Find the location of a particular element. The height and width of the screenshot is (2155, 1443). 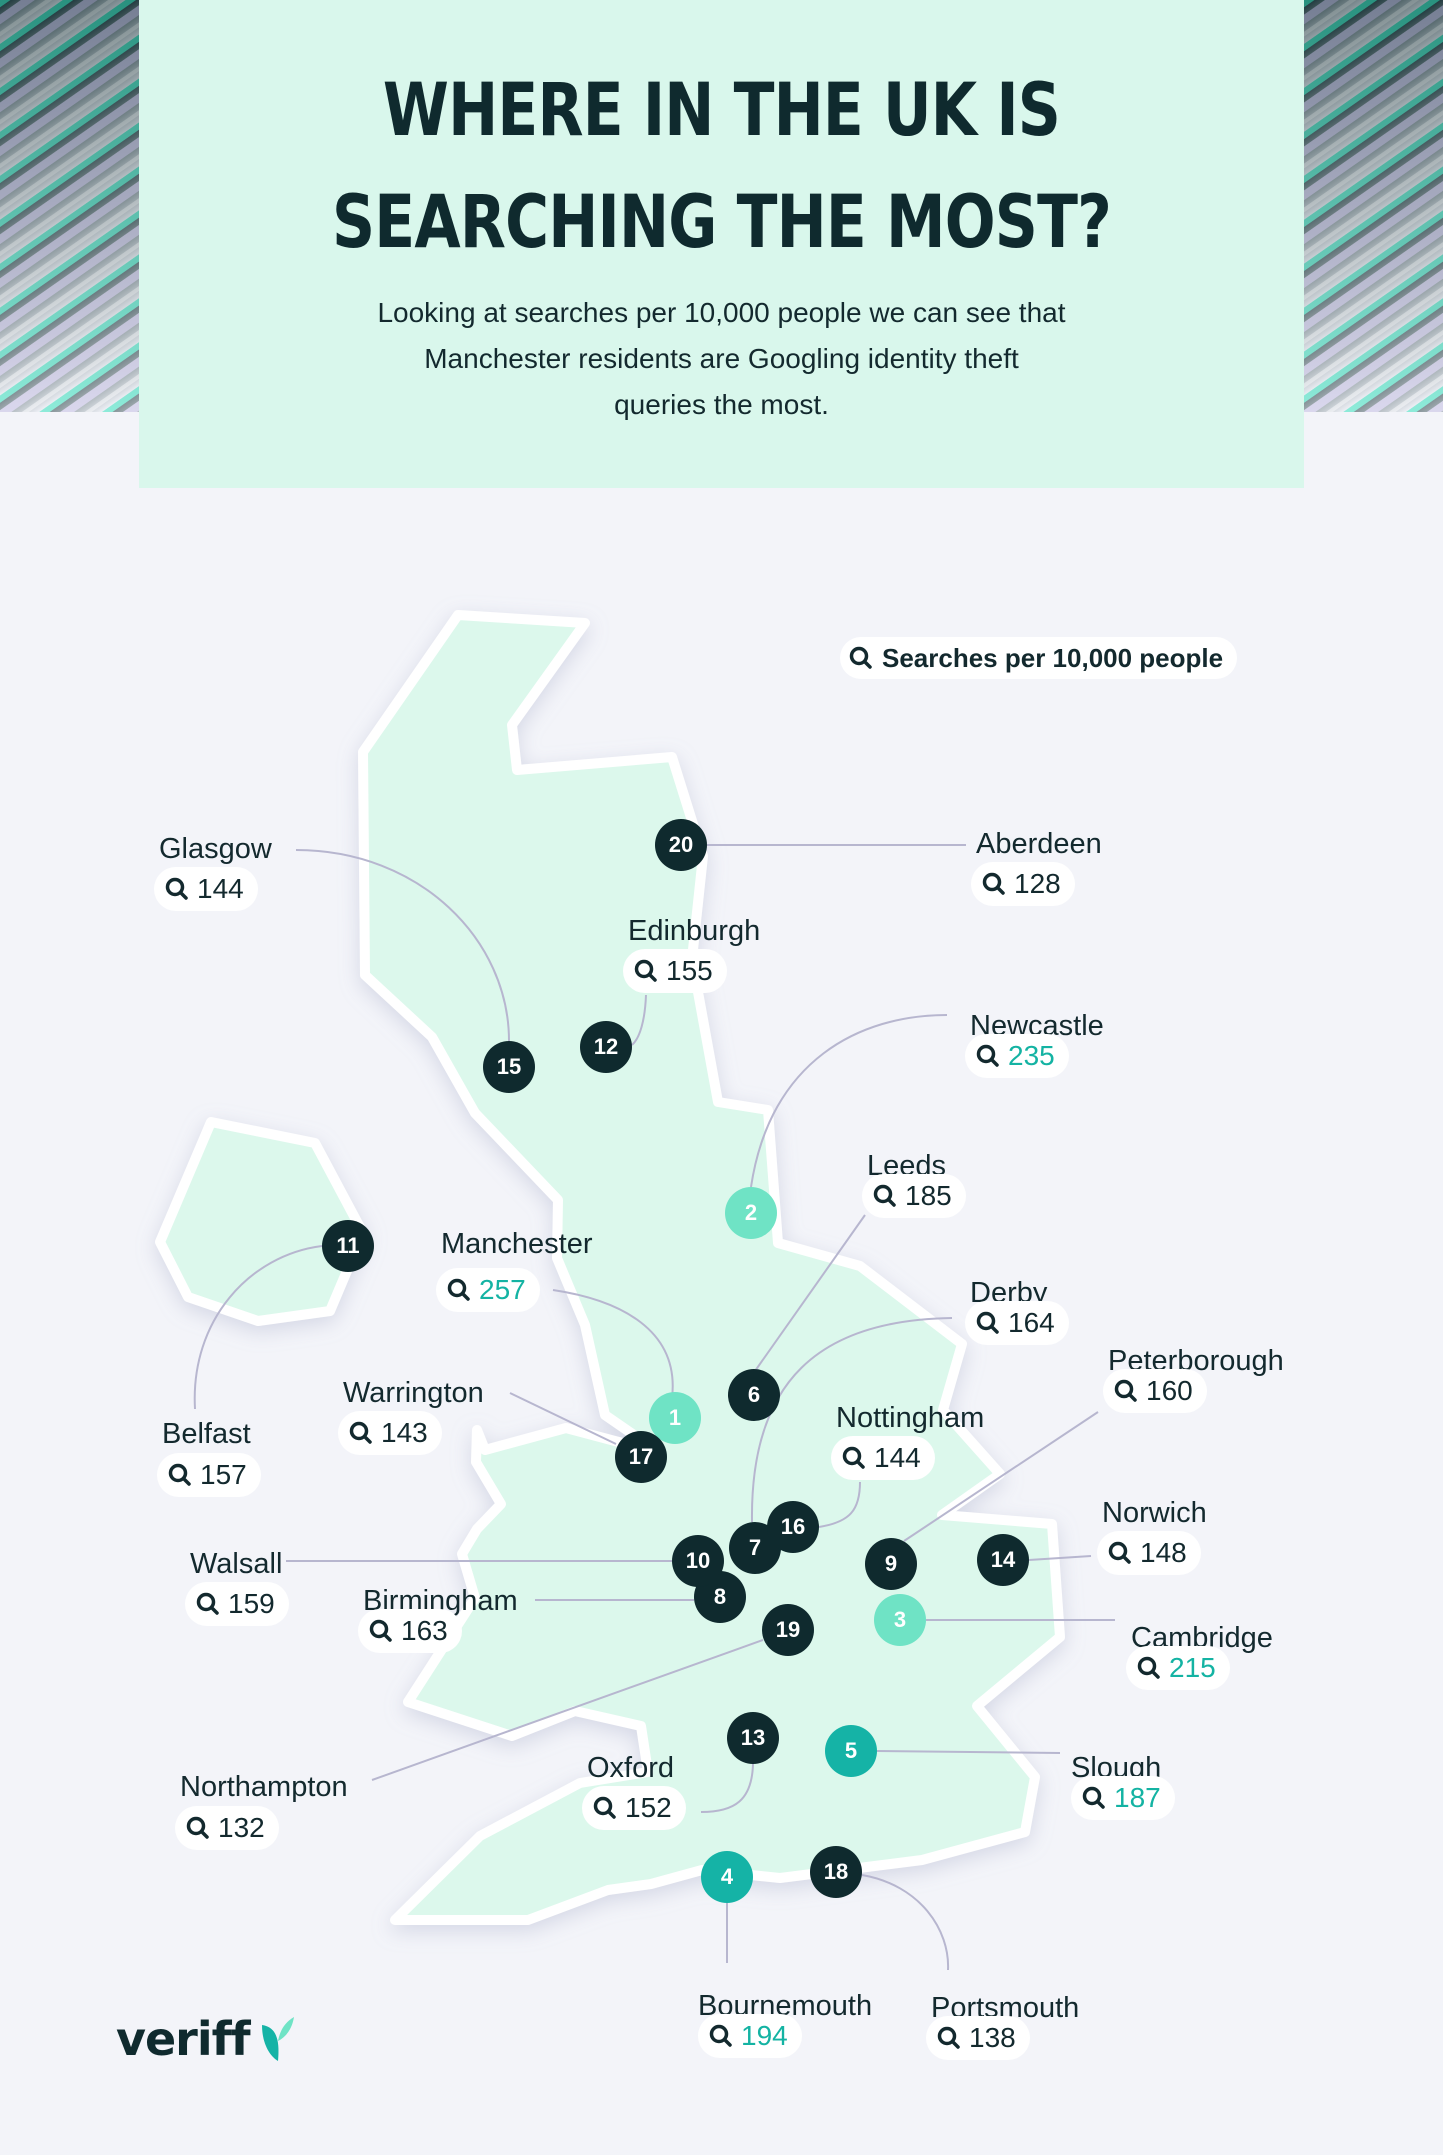

search-count-pill-northampton: 132 is located at coordinates (227, 1828).